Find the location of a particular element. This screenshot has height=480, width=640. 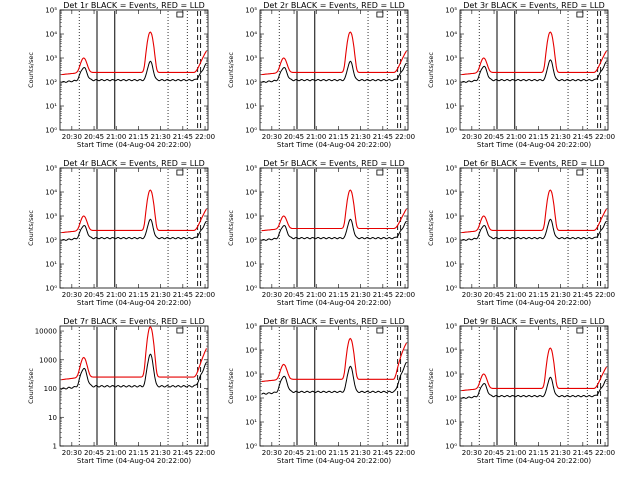

y-tick-label: 1 is located at coordinates (55, 447).